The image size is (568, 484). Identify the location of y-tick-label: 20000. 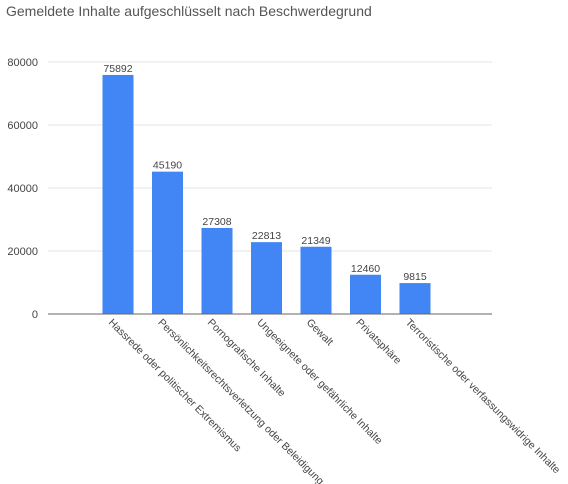
(22, 252).